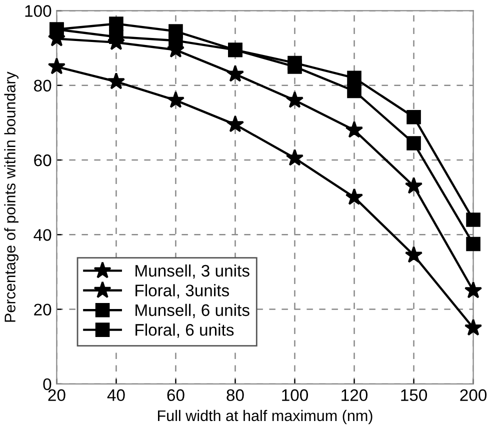 This screenshot has width=493, height=429. I want to click on y-tick-label: 20, so click(43, 310).